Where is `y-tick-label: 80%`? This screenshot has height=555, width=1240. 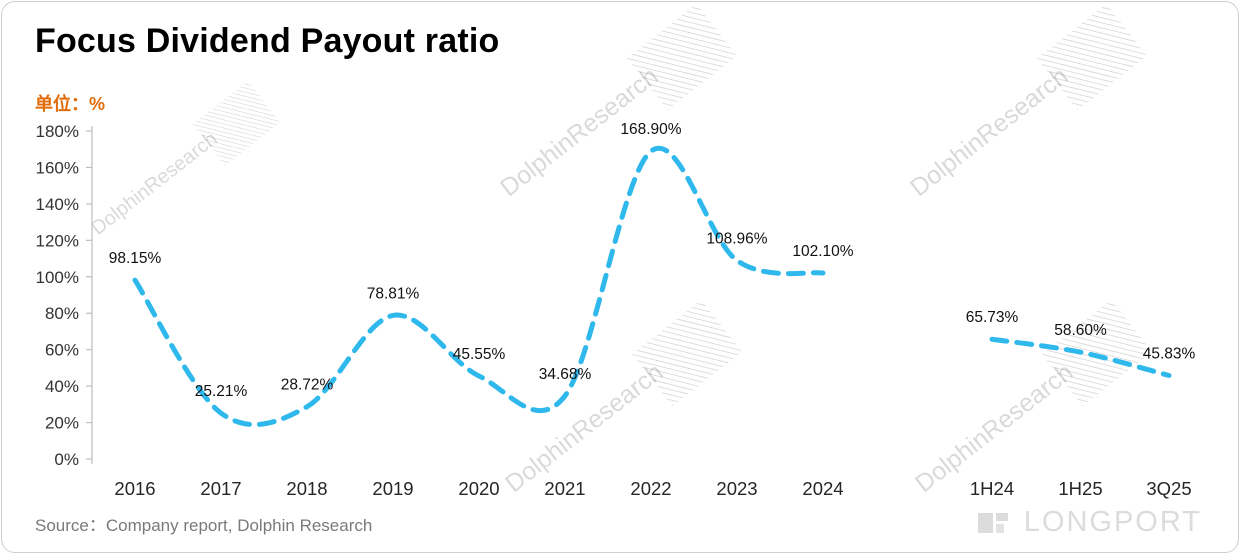
y-tick-label: 80% is located at coordinates (62, 313).